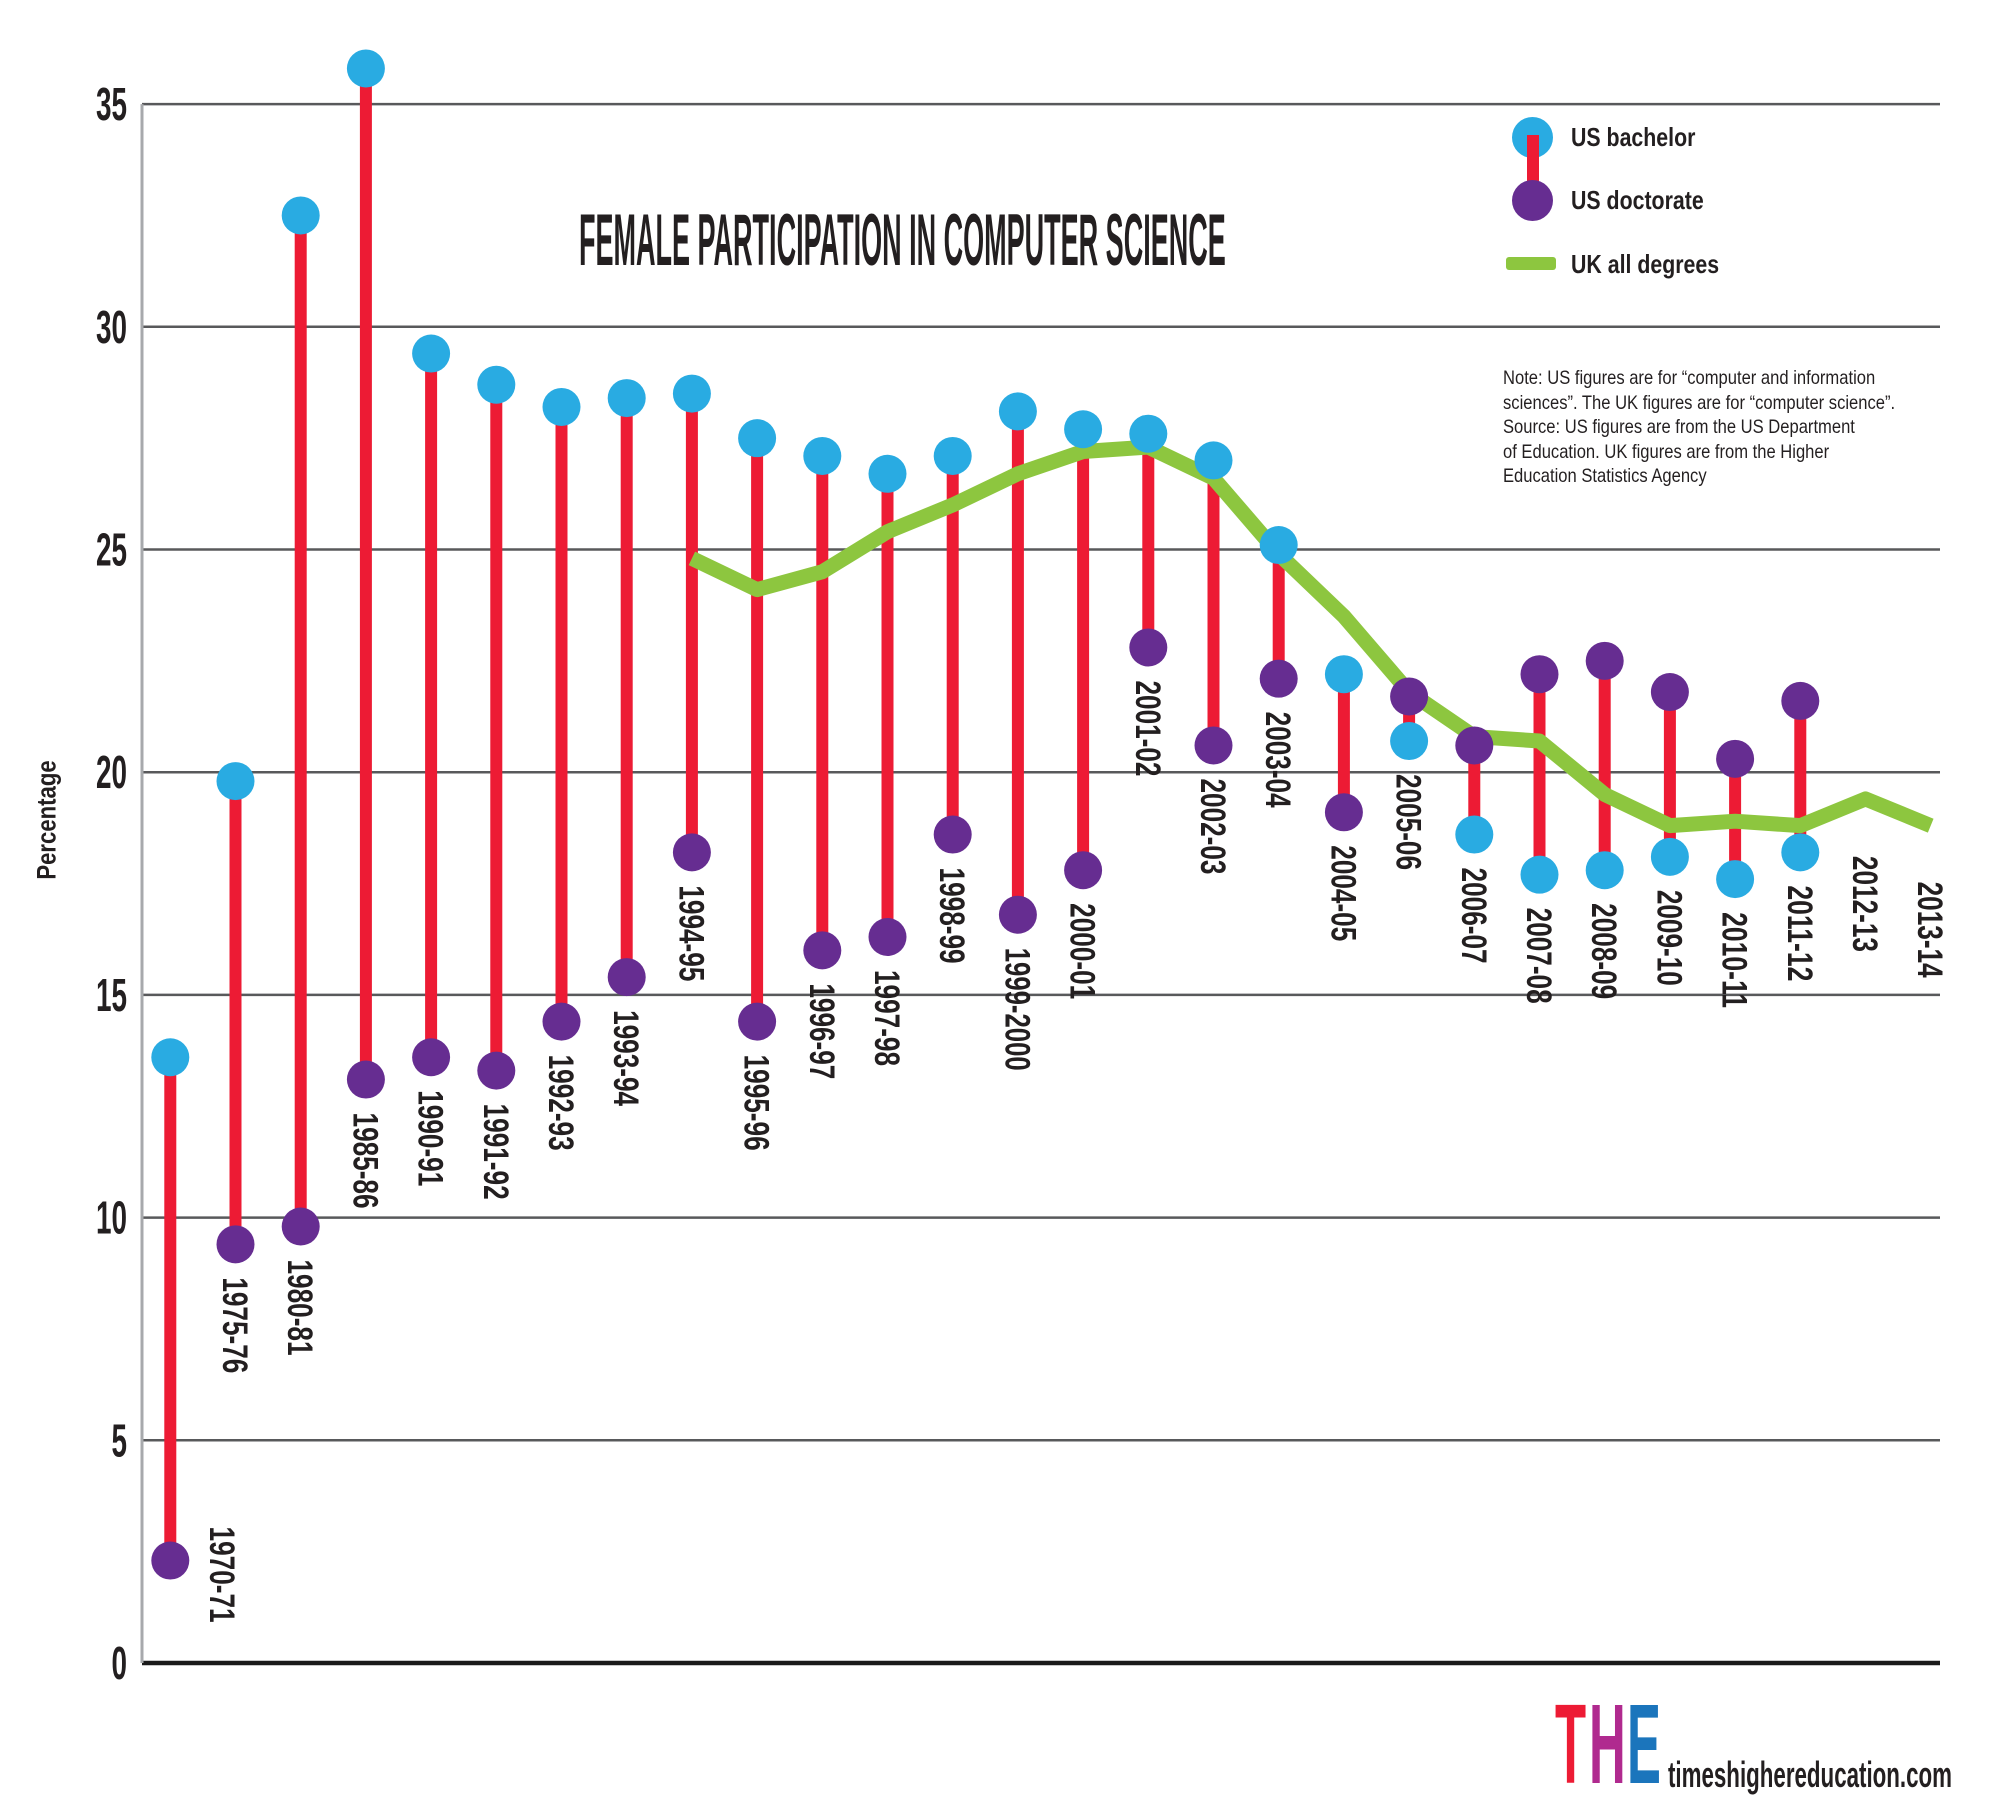  I want to click on x-label-2011-12: 2011-12, so click(1799, 933).